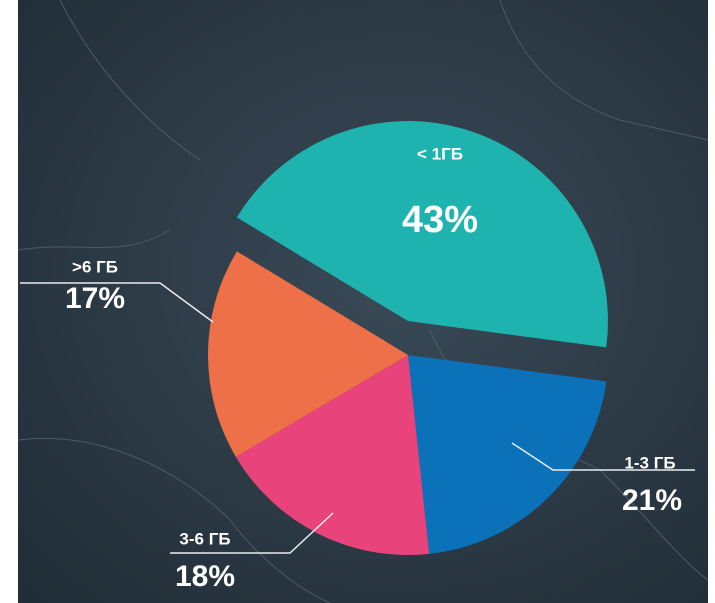  I want to click on category-label: 1-3 ГБ, so click(649, 462).